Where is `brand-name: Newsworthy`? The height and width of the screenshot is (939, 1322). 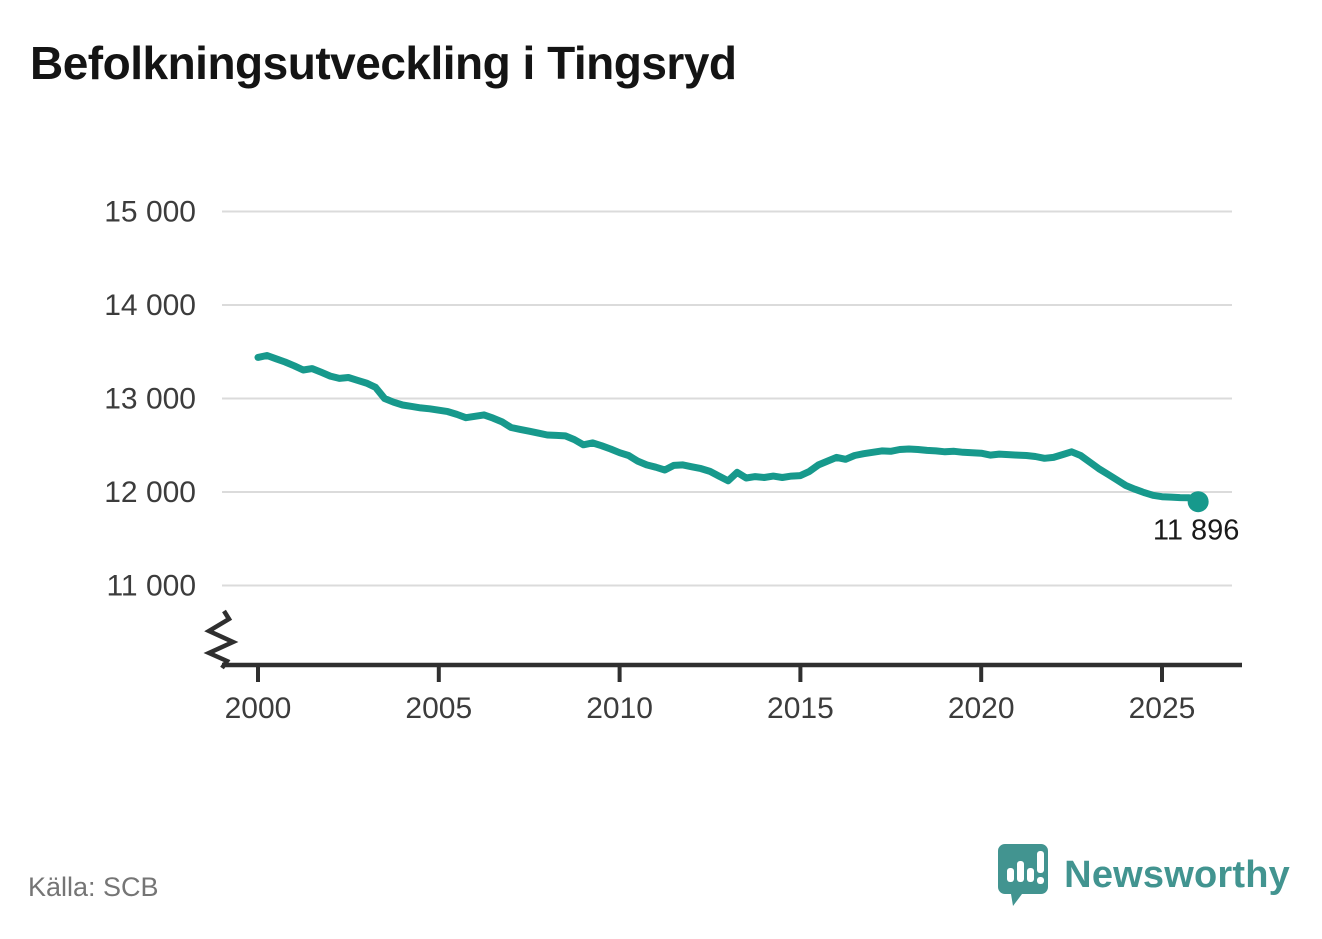
brand-name: Newsworthy is located at coordinates (1177, 874).